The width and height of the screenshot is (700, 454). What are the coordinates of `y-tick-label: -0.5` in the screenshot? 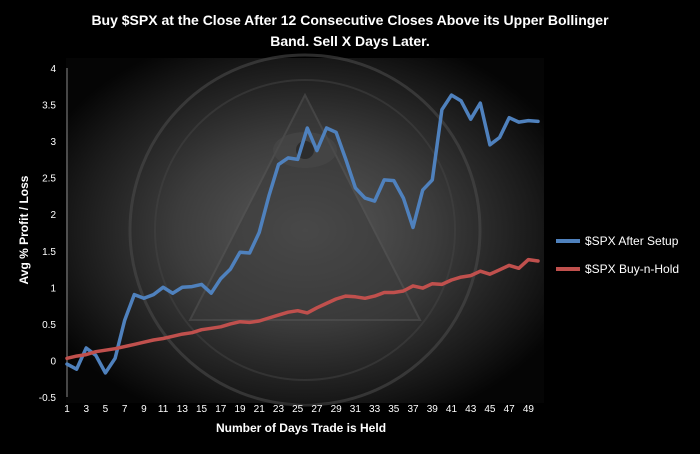 It's located at (48, 398).